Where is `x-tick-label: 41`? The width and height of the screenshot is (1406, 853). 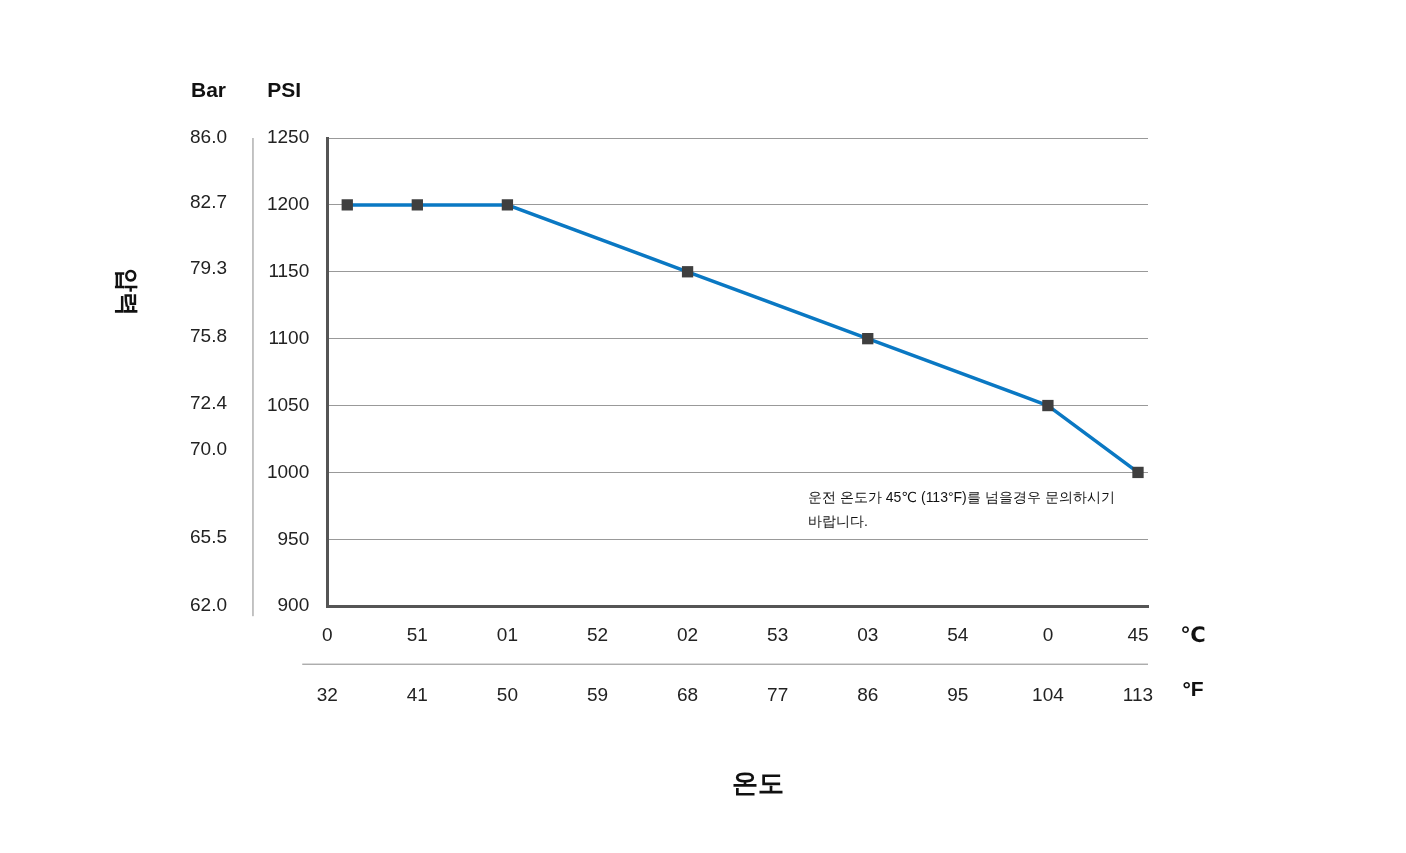
x-tick-label: 41 is located at coordinates (417, 694).